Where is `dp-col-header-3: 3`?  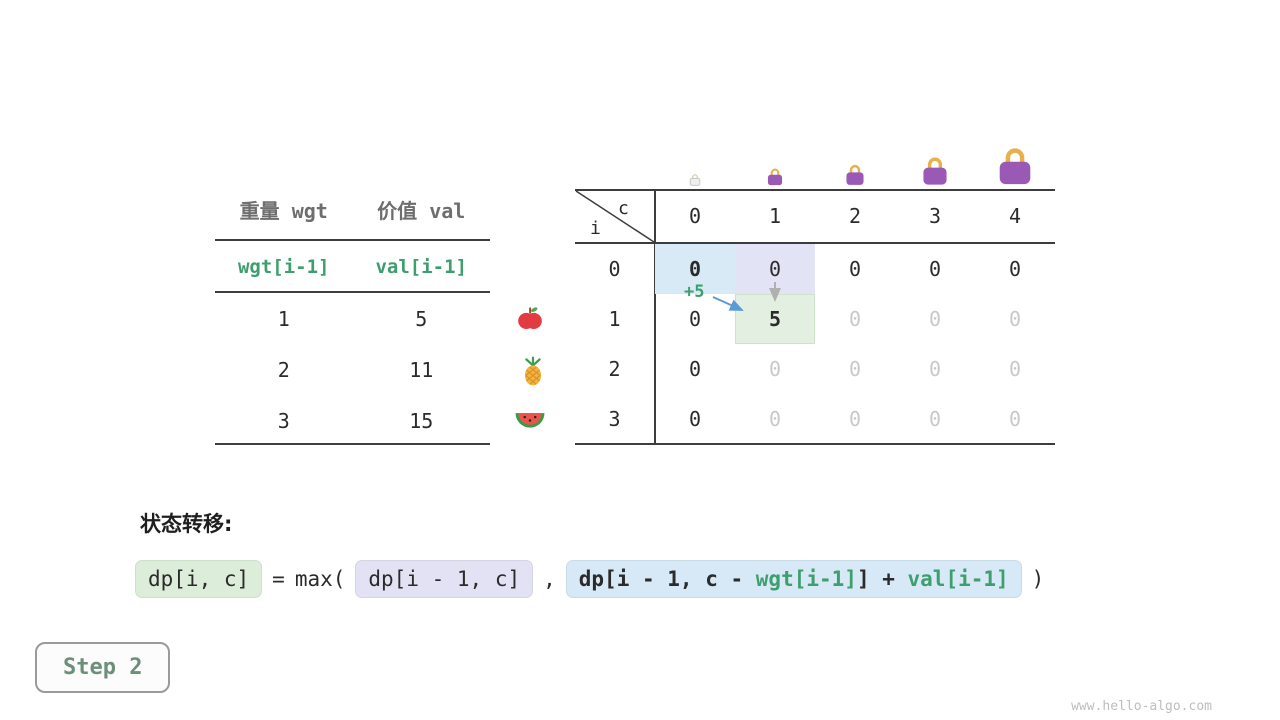
dp-col-header-3: 3 is located at coordinates (935, 216).